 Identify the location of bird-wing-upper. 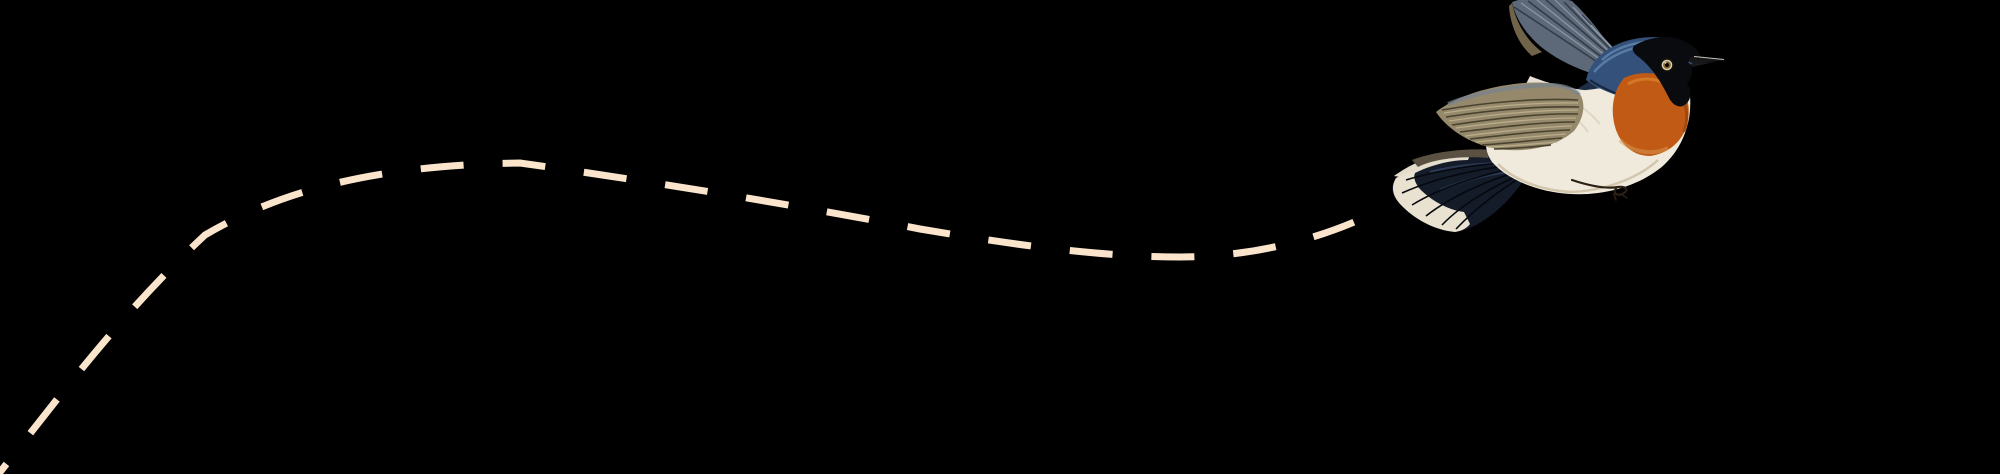
(1566, 39).